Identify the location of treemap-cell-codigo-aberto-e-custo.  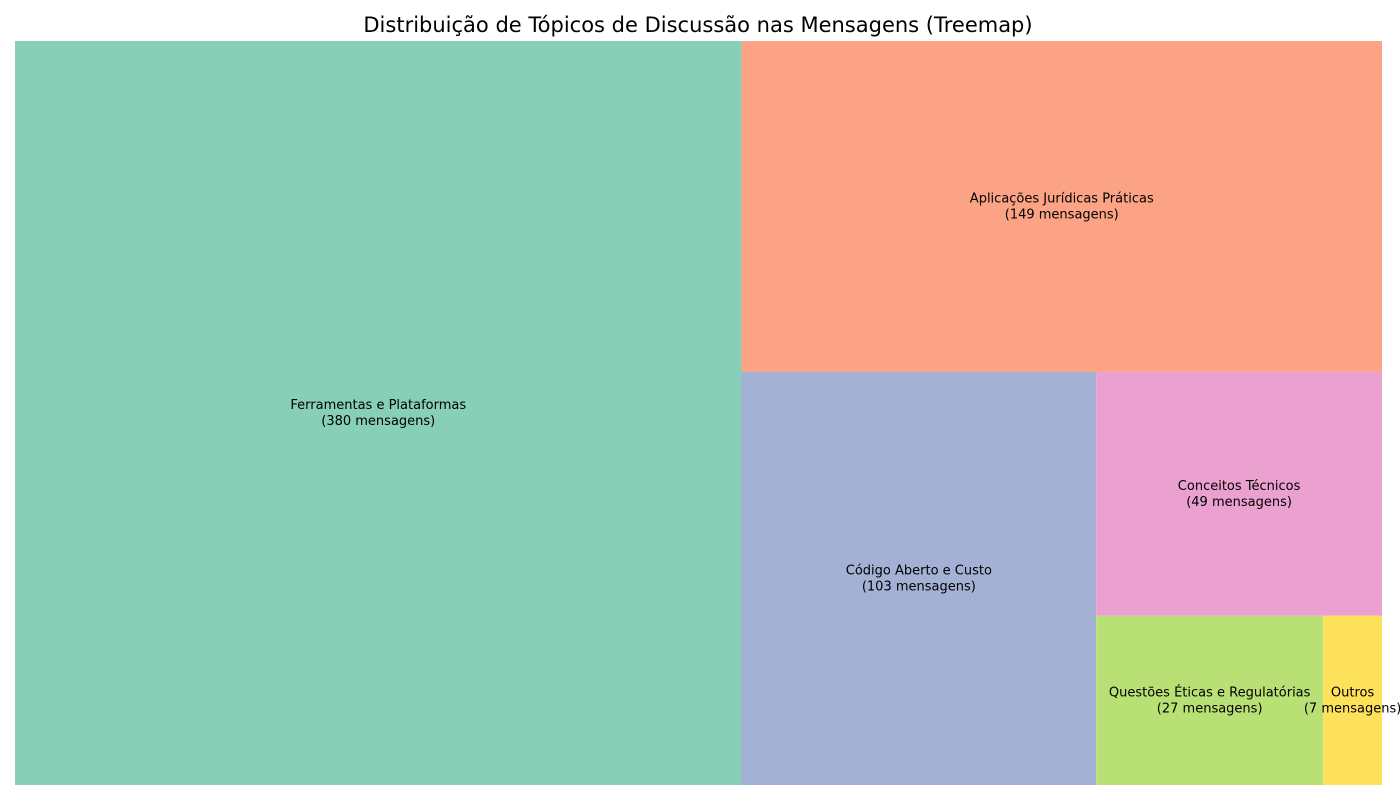
(919, 578).